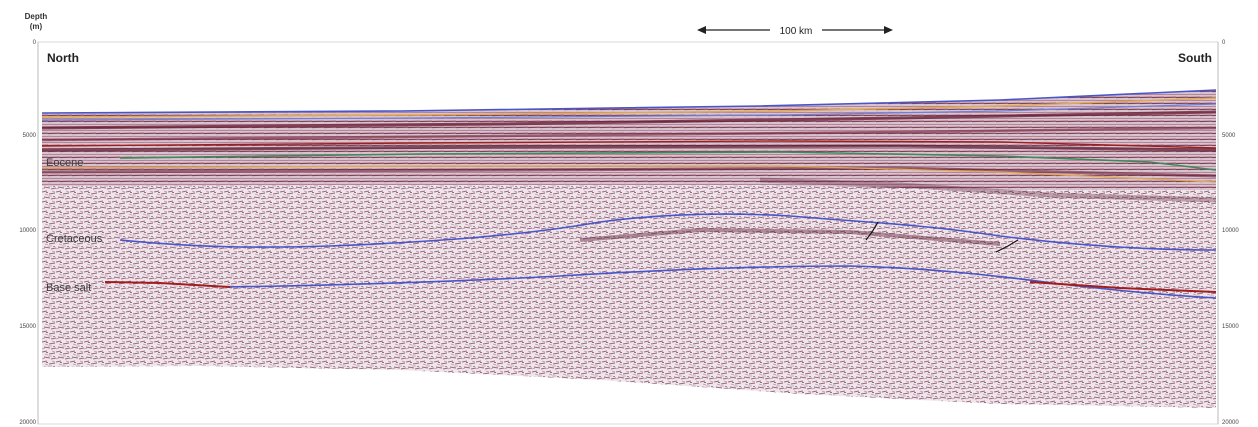  I want to click on horizon-blue-upper, so click(629, 112).